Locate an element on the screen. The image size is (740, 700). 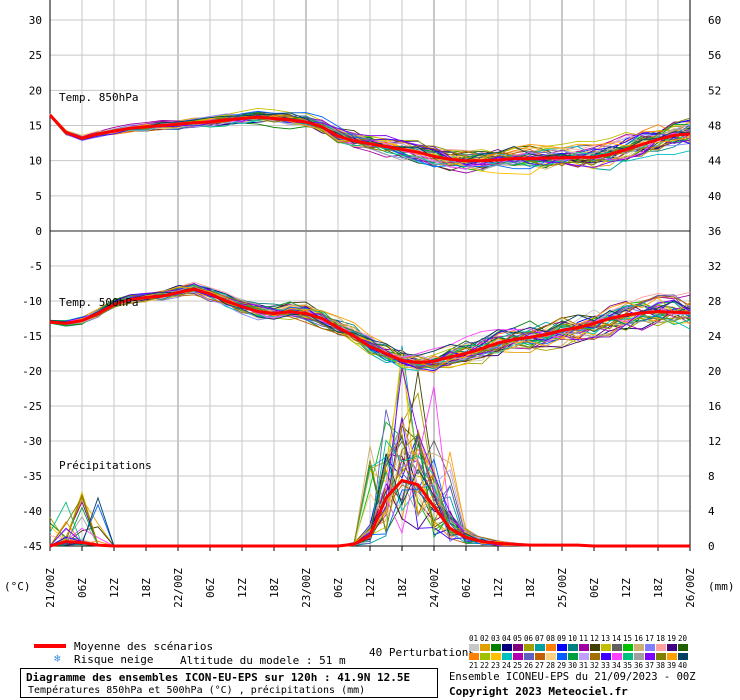
member-number: 13 is located at coordinates (606, 638).